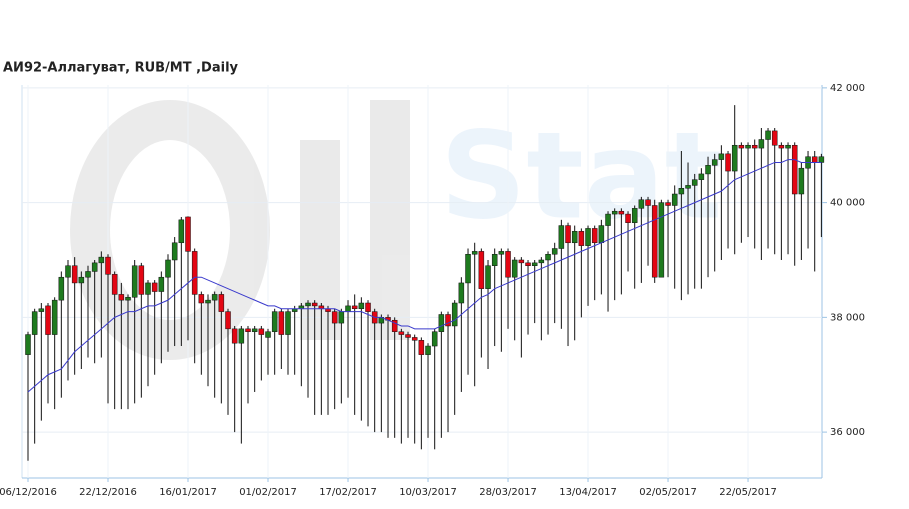  I want to click on x-tick-label: 17/02/2017, so click(348, 492).